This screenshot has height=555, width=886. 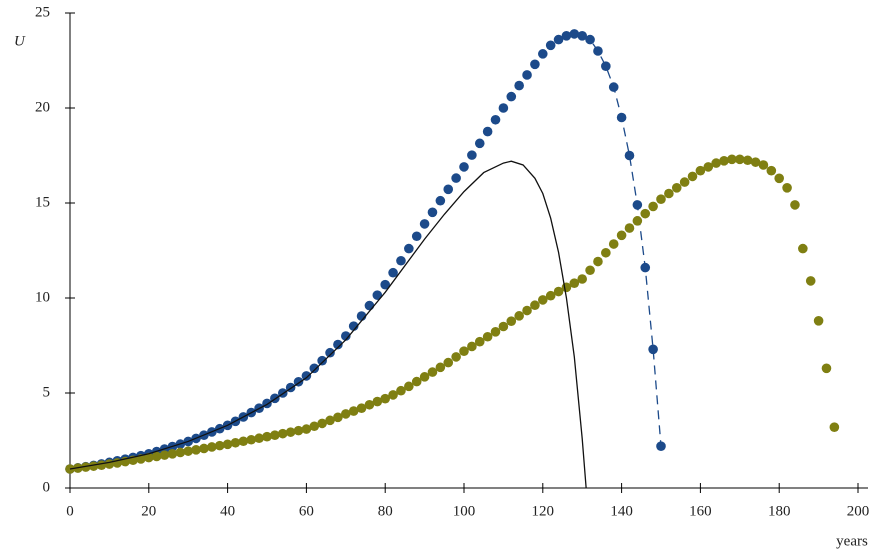 I want to click on x-tick-label: 200, so click(x=858, y=511).